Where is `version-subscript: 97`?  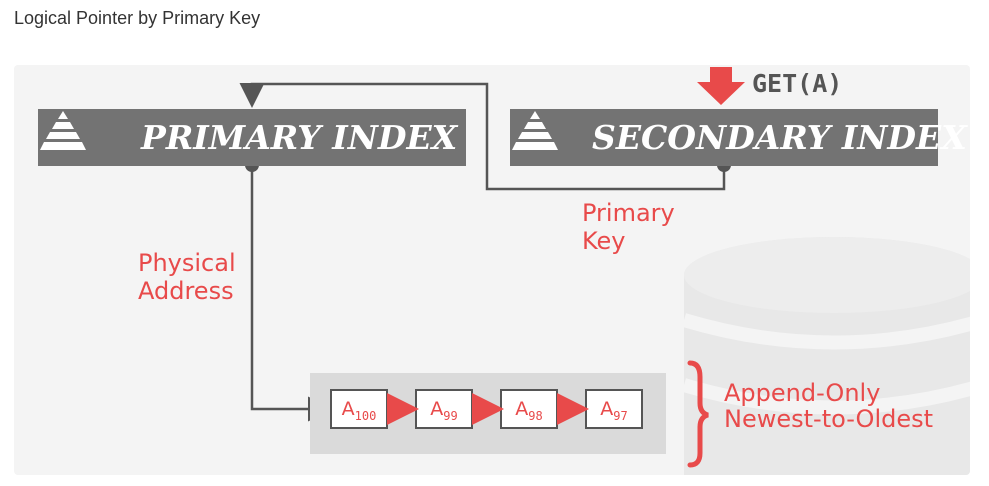
version-subscript: 97 is located at coordinates (620, 416).